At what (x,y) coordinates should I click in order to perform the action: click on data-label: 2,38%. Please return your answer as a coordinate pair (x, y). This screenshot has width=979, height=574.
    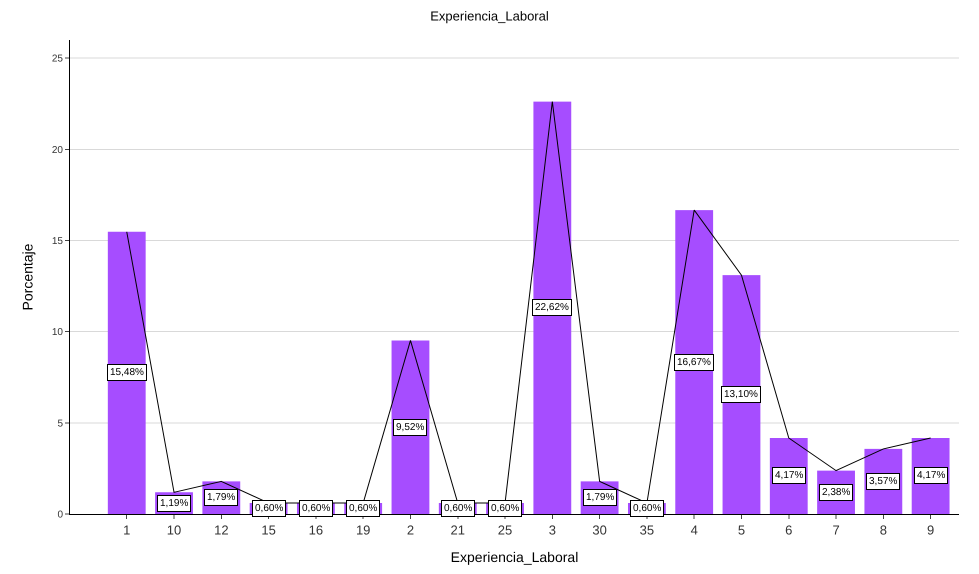
    Looking at the image, I should click on (836, 492).